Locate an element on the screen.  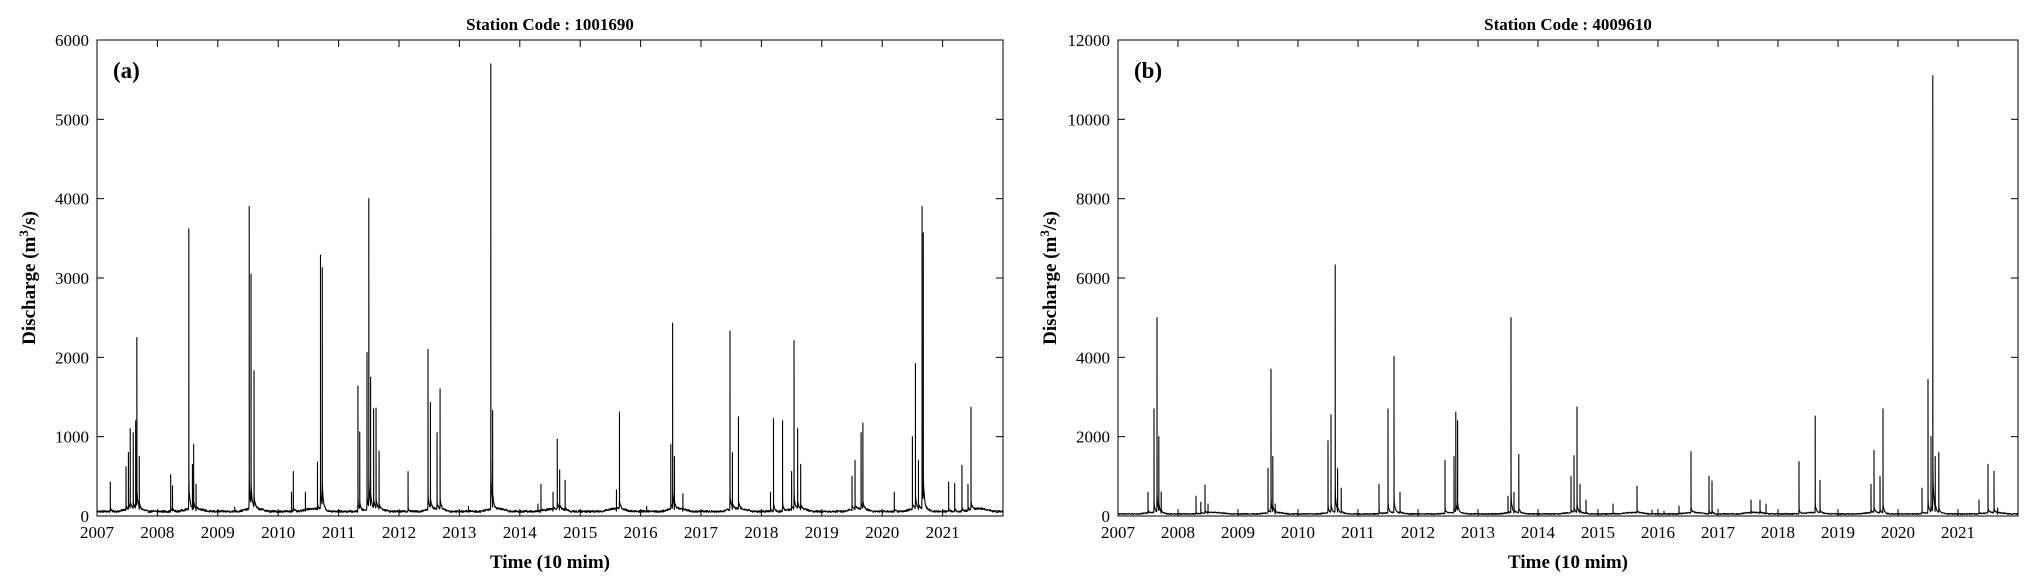
chart-title: Station Code : 4009610 is located at coordinates (1568, 24).